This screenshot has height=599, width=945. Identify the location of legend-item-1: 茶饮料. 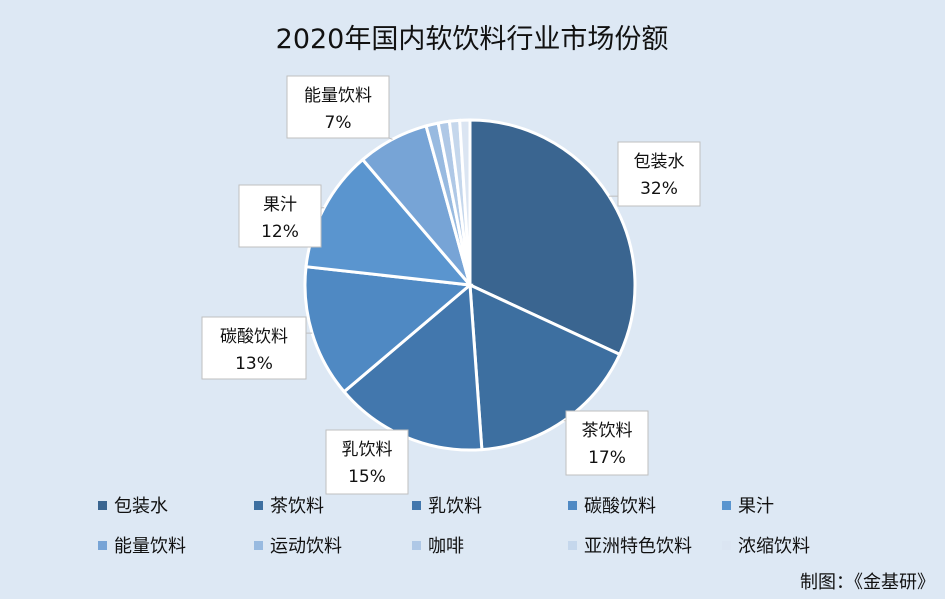
(289, 506).